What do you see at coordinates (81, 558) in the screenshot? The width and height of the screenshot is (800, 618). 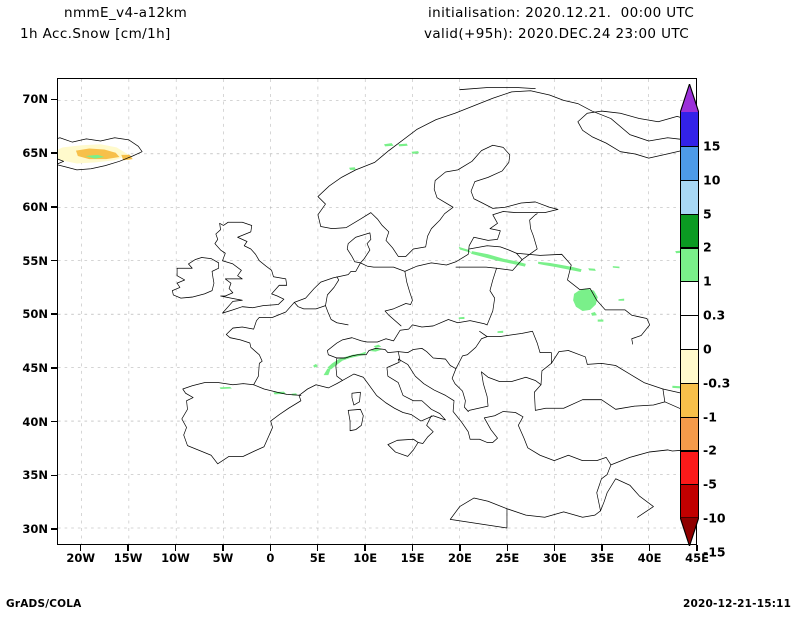 I see `x-axis-label: 20W` at bounding box center [81, 558].